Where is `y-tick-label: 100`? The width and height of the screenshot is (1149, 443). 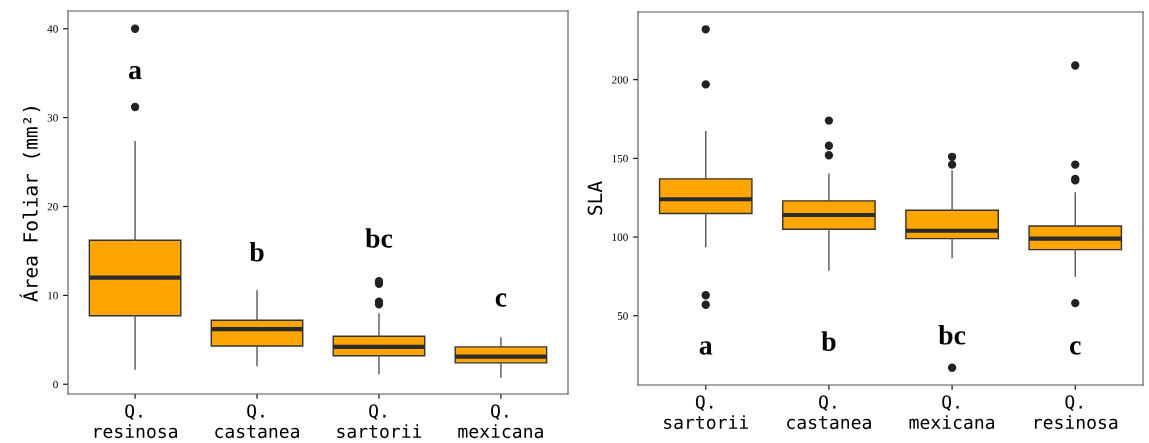
y-tick-label: 100 is located at coordinates (620, 237).